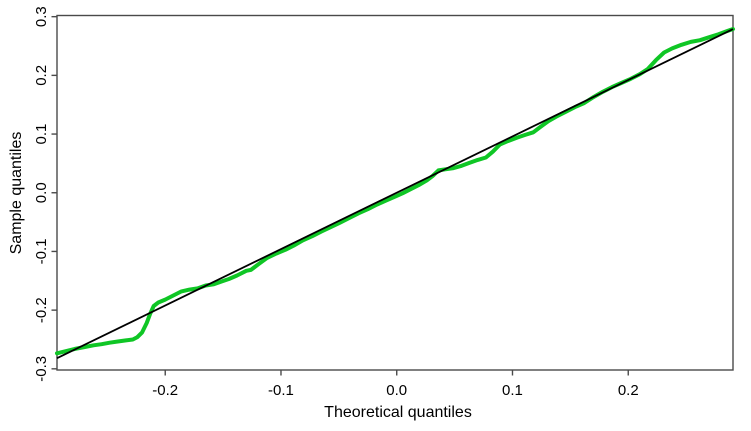  What do you see at coordinates (628, 390) in the screenshot?
I see `x-tick-label: 0.2` at bounding box center [628, 390].